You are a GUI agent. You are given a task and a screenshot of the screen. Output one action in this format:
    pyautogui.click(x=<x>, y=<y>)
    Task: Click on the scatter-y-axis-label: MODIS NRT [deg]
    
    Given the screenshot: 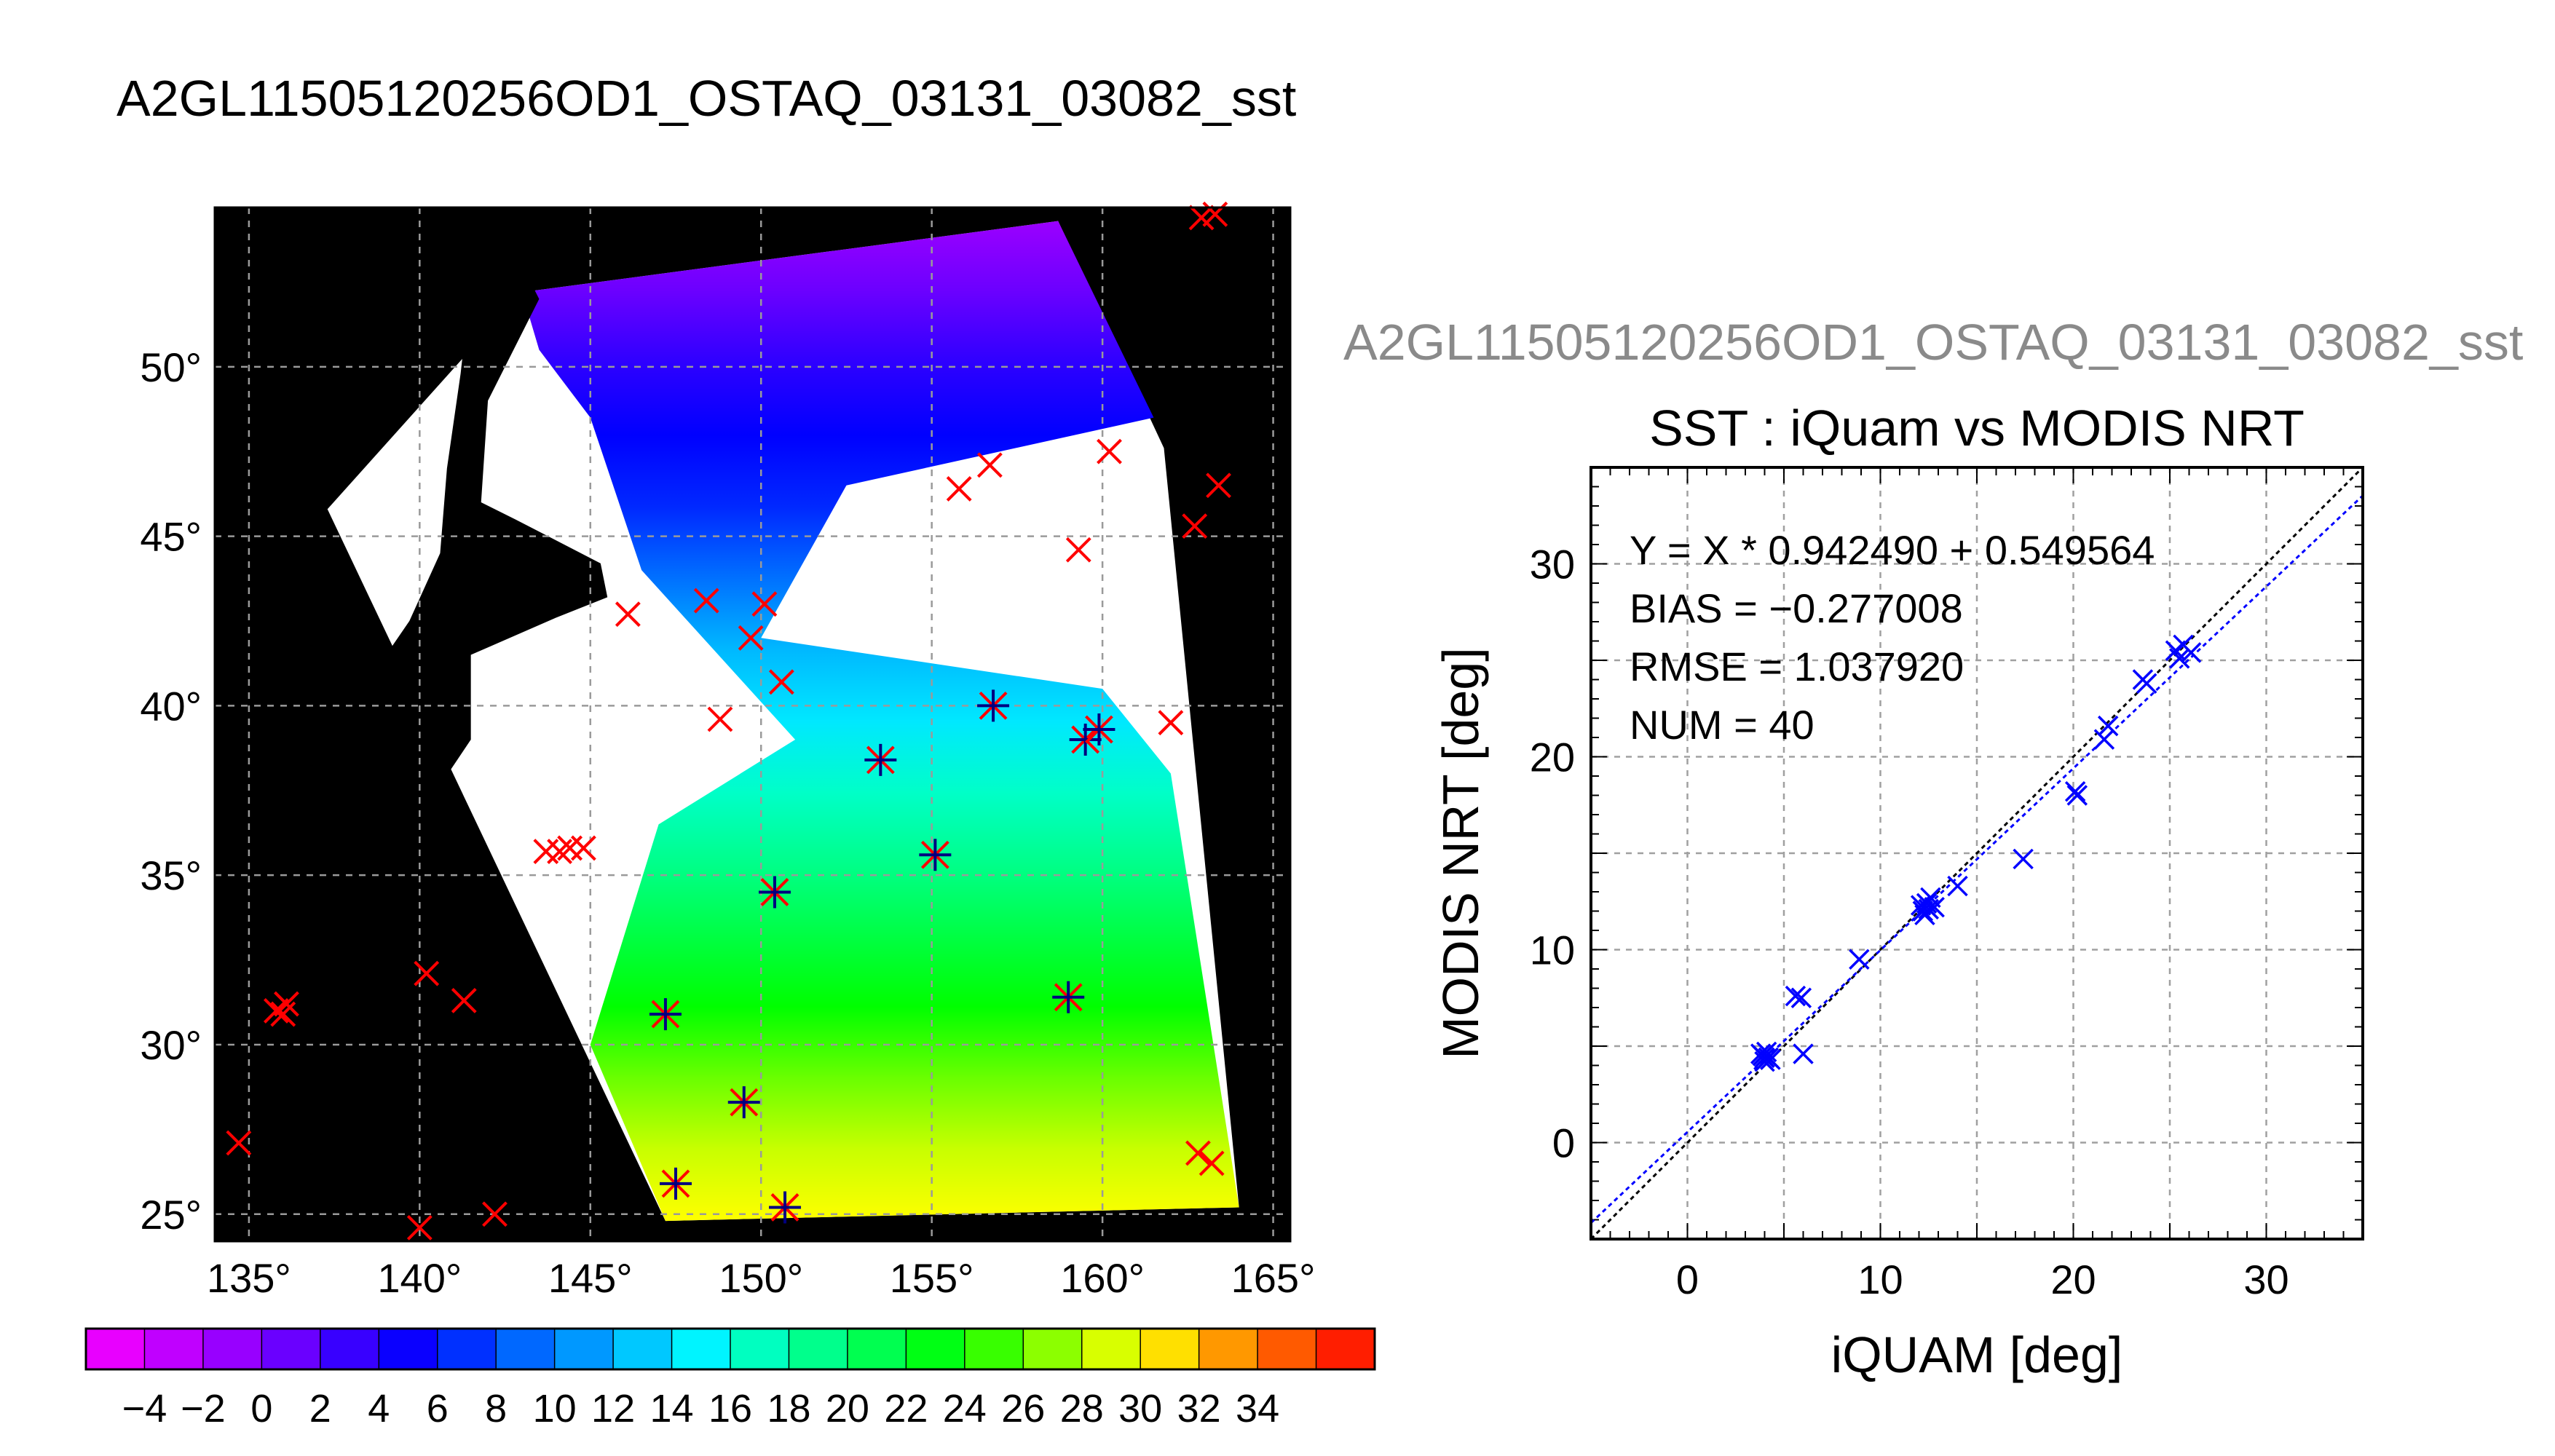 What is the action you would take?
    pyautogui.click(x=1460, y=853)
    